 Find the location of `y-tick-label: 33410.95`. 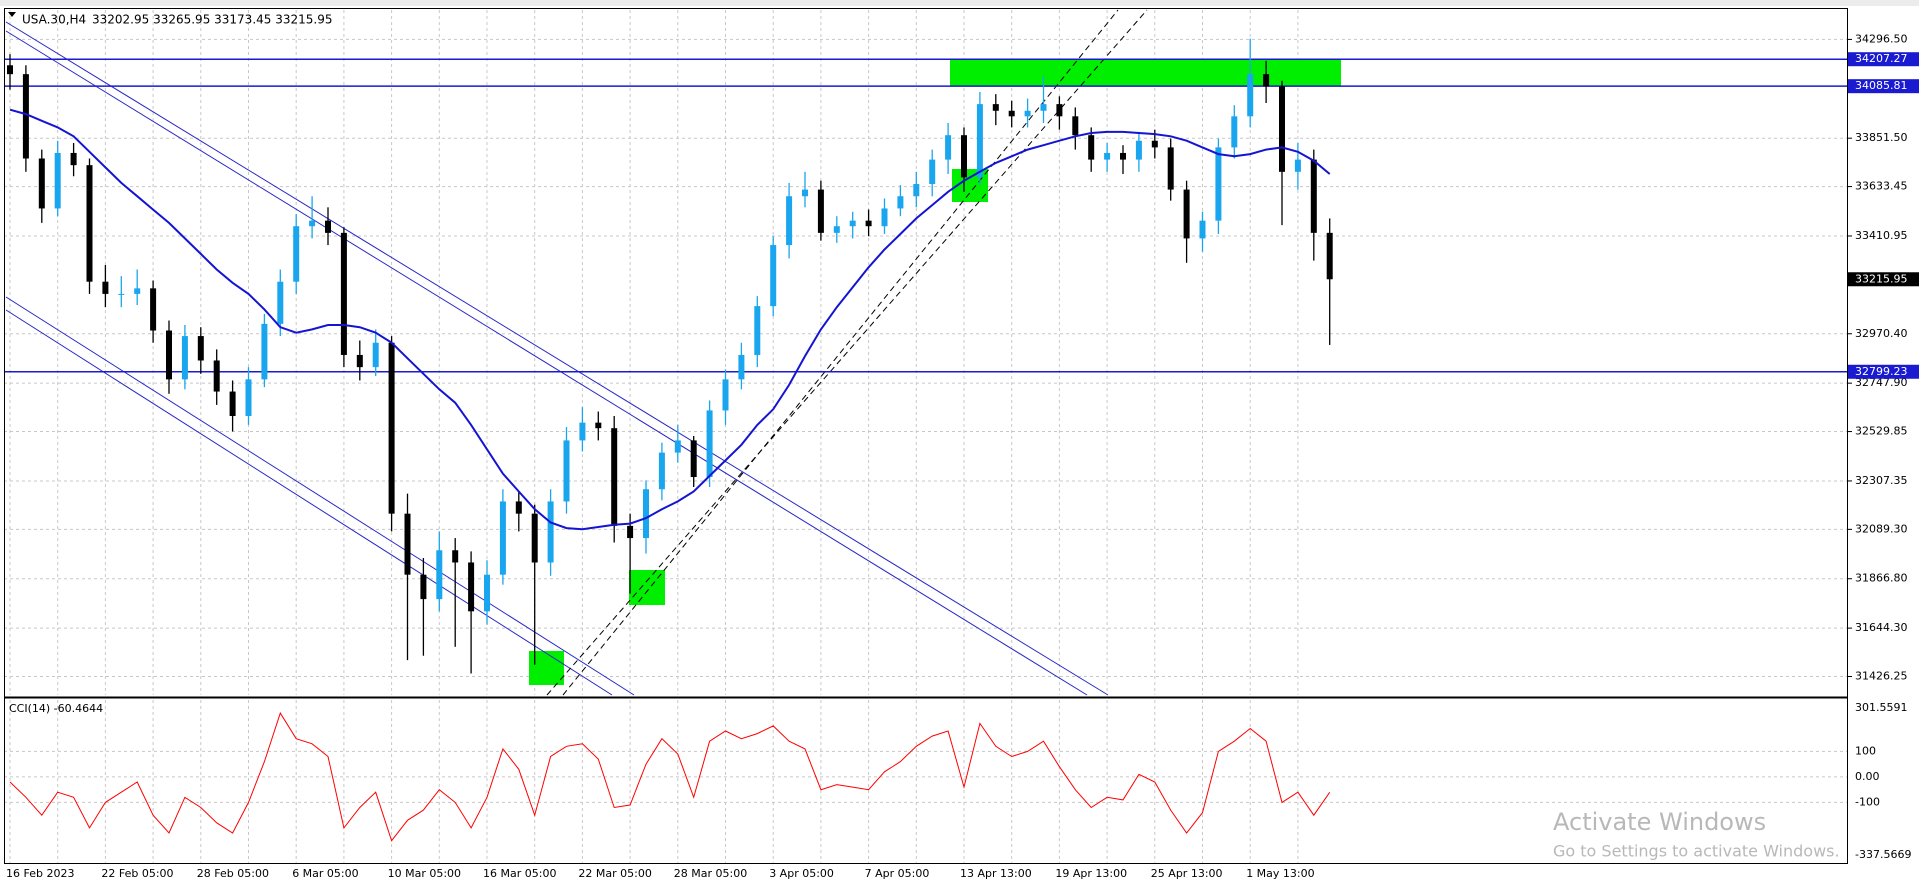

y-tick-label: 33410.95 is located at coordinates (1881, 235).